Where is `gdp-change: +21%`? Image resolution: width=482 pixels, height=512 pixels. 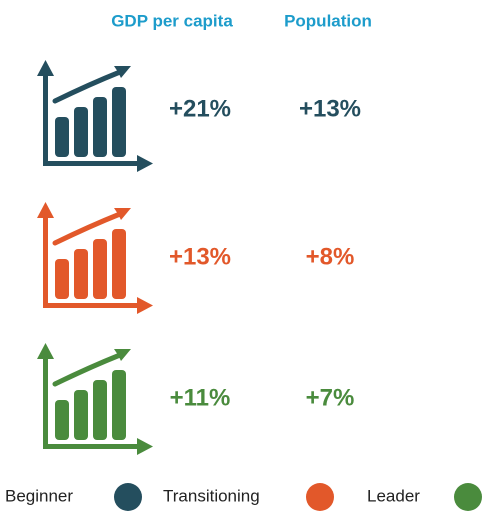 gdp-change: +21% is located at coordinates (200, 108).